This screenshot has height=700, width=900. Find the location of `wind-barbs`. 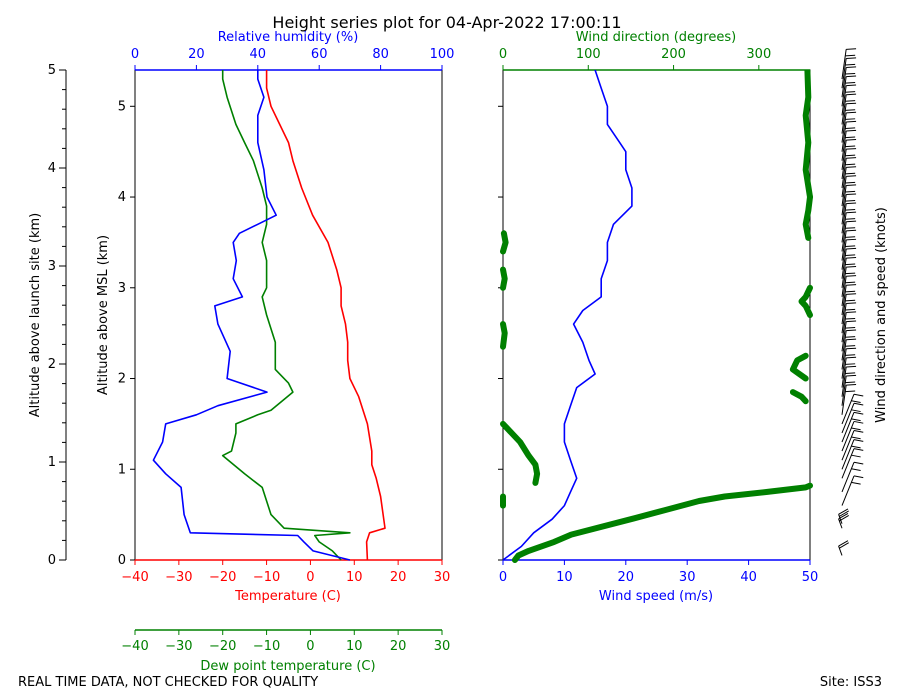

wind-barbs is located at coordinates (851, 302).